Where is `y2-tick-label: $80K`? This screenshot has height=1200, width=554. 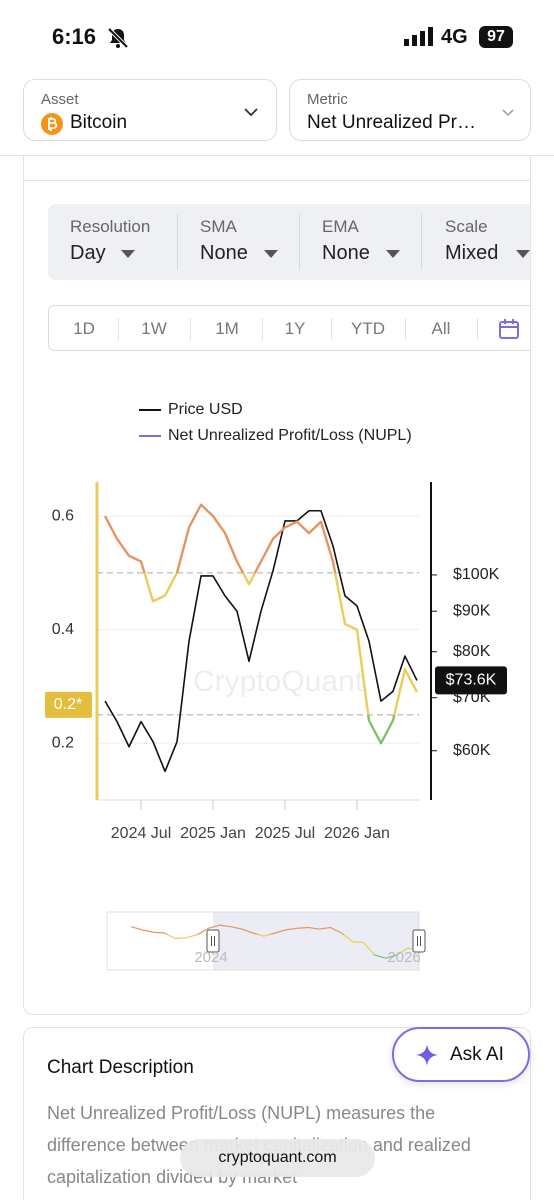
y2-tick-label: $80K is located at coordinates (472, 651).